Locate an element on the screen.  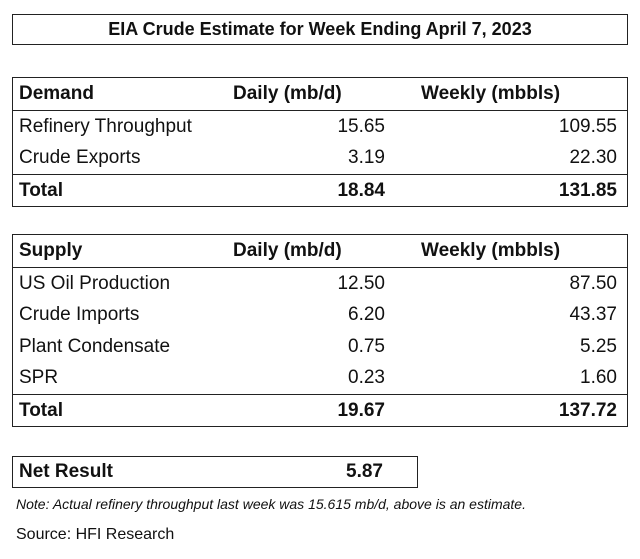
data-row: Plant Condensate 0.75 5.25 is located at coordinates (320, 347).